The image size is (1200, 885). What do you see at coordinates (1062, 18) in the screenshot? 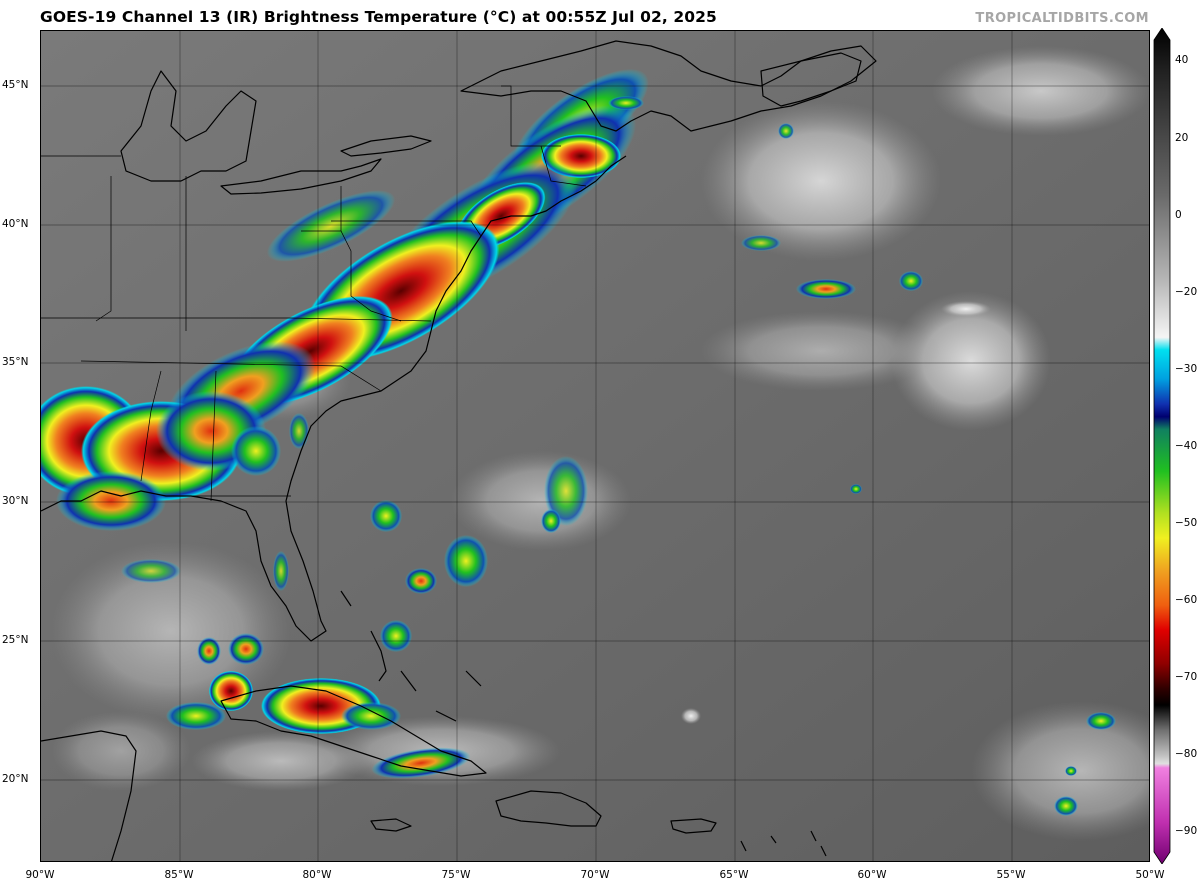
I see `watermark: TROPICALTIDBITS.COM` at bounding box center [1062, 18].